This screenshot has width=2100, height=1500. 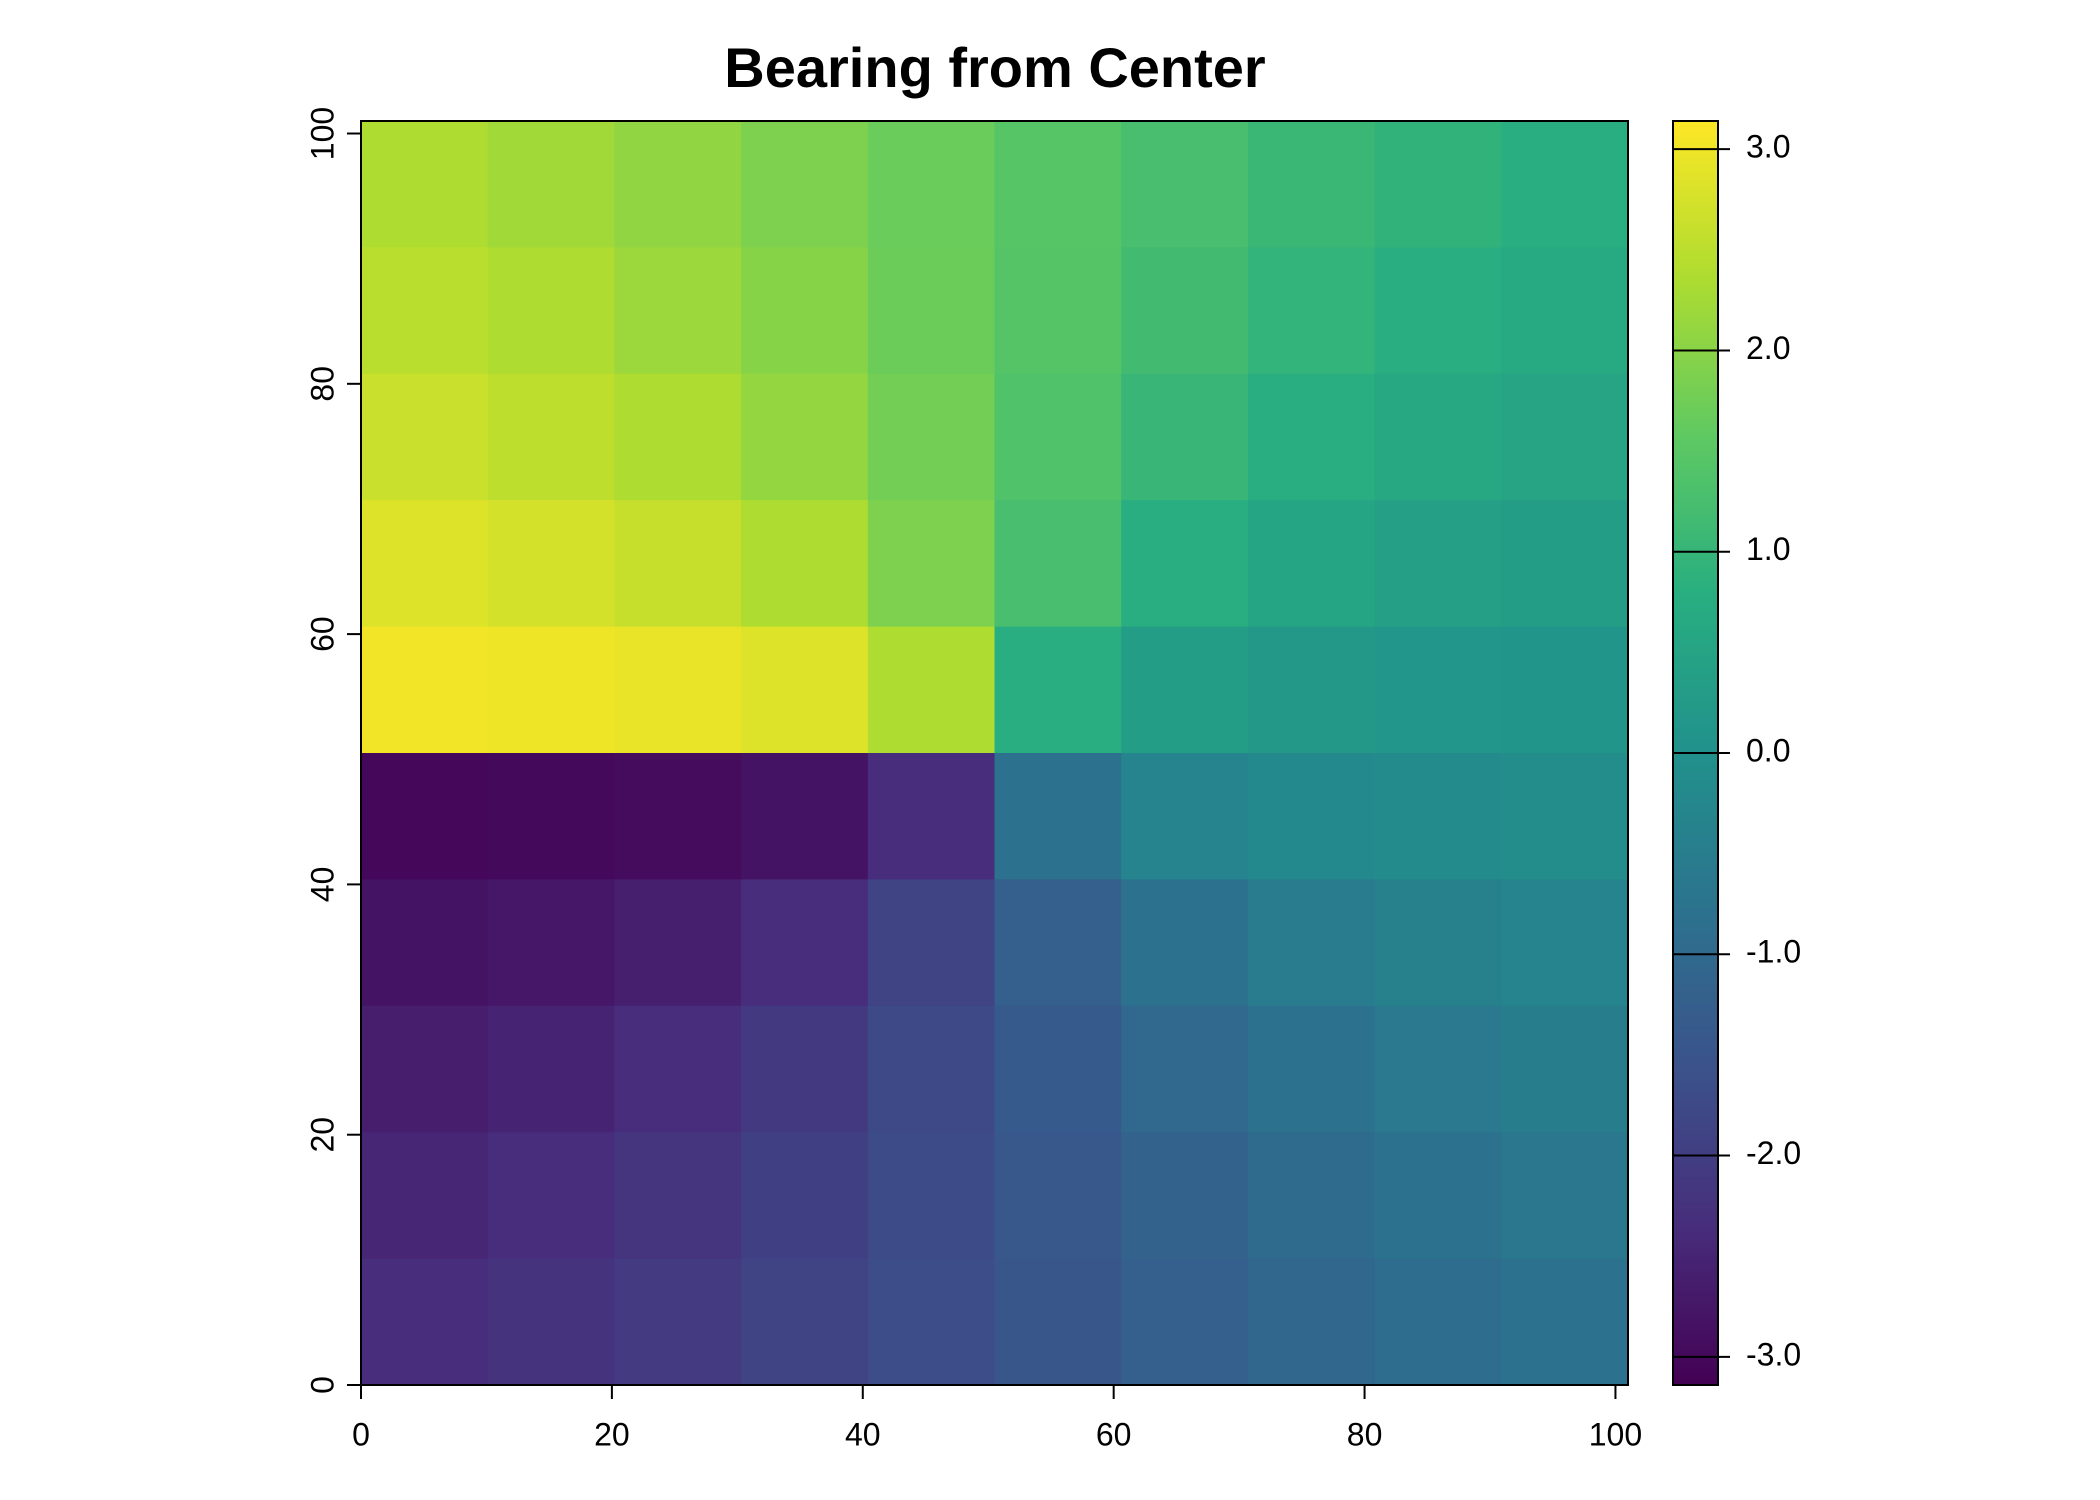 I want to click on y-tick-label: 20, so click(x=322, y=1135).